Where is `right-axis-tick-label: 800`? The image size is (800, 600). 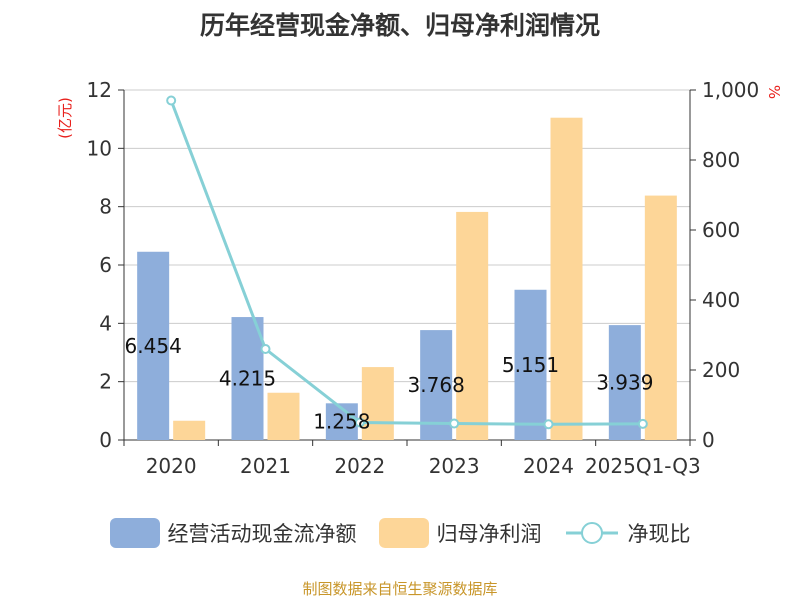
right-axis-tick-label: 800 is located at coordinates (721, 160).